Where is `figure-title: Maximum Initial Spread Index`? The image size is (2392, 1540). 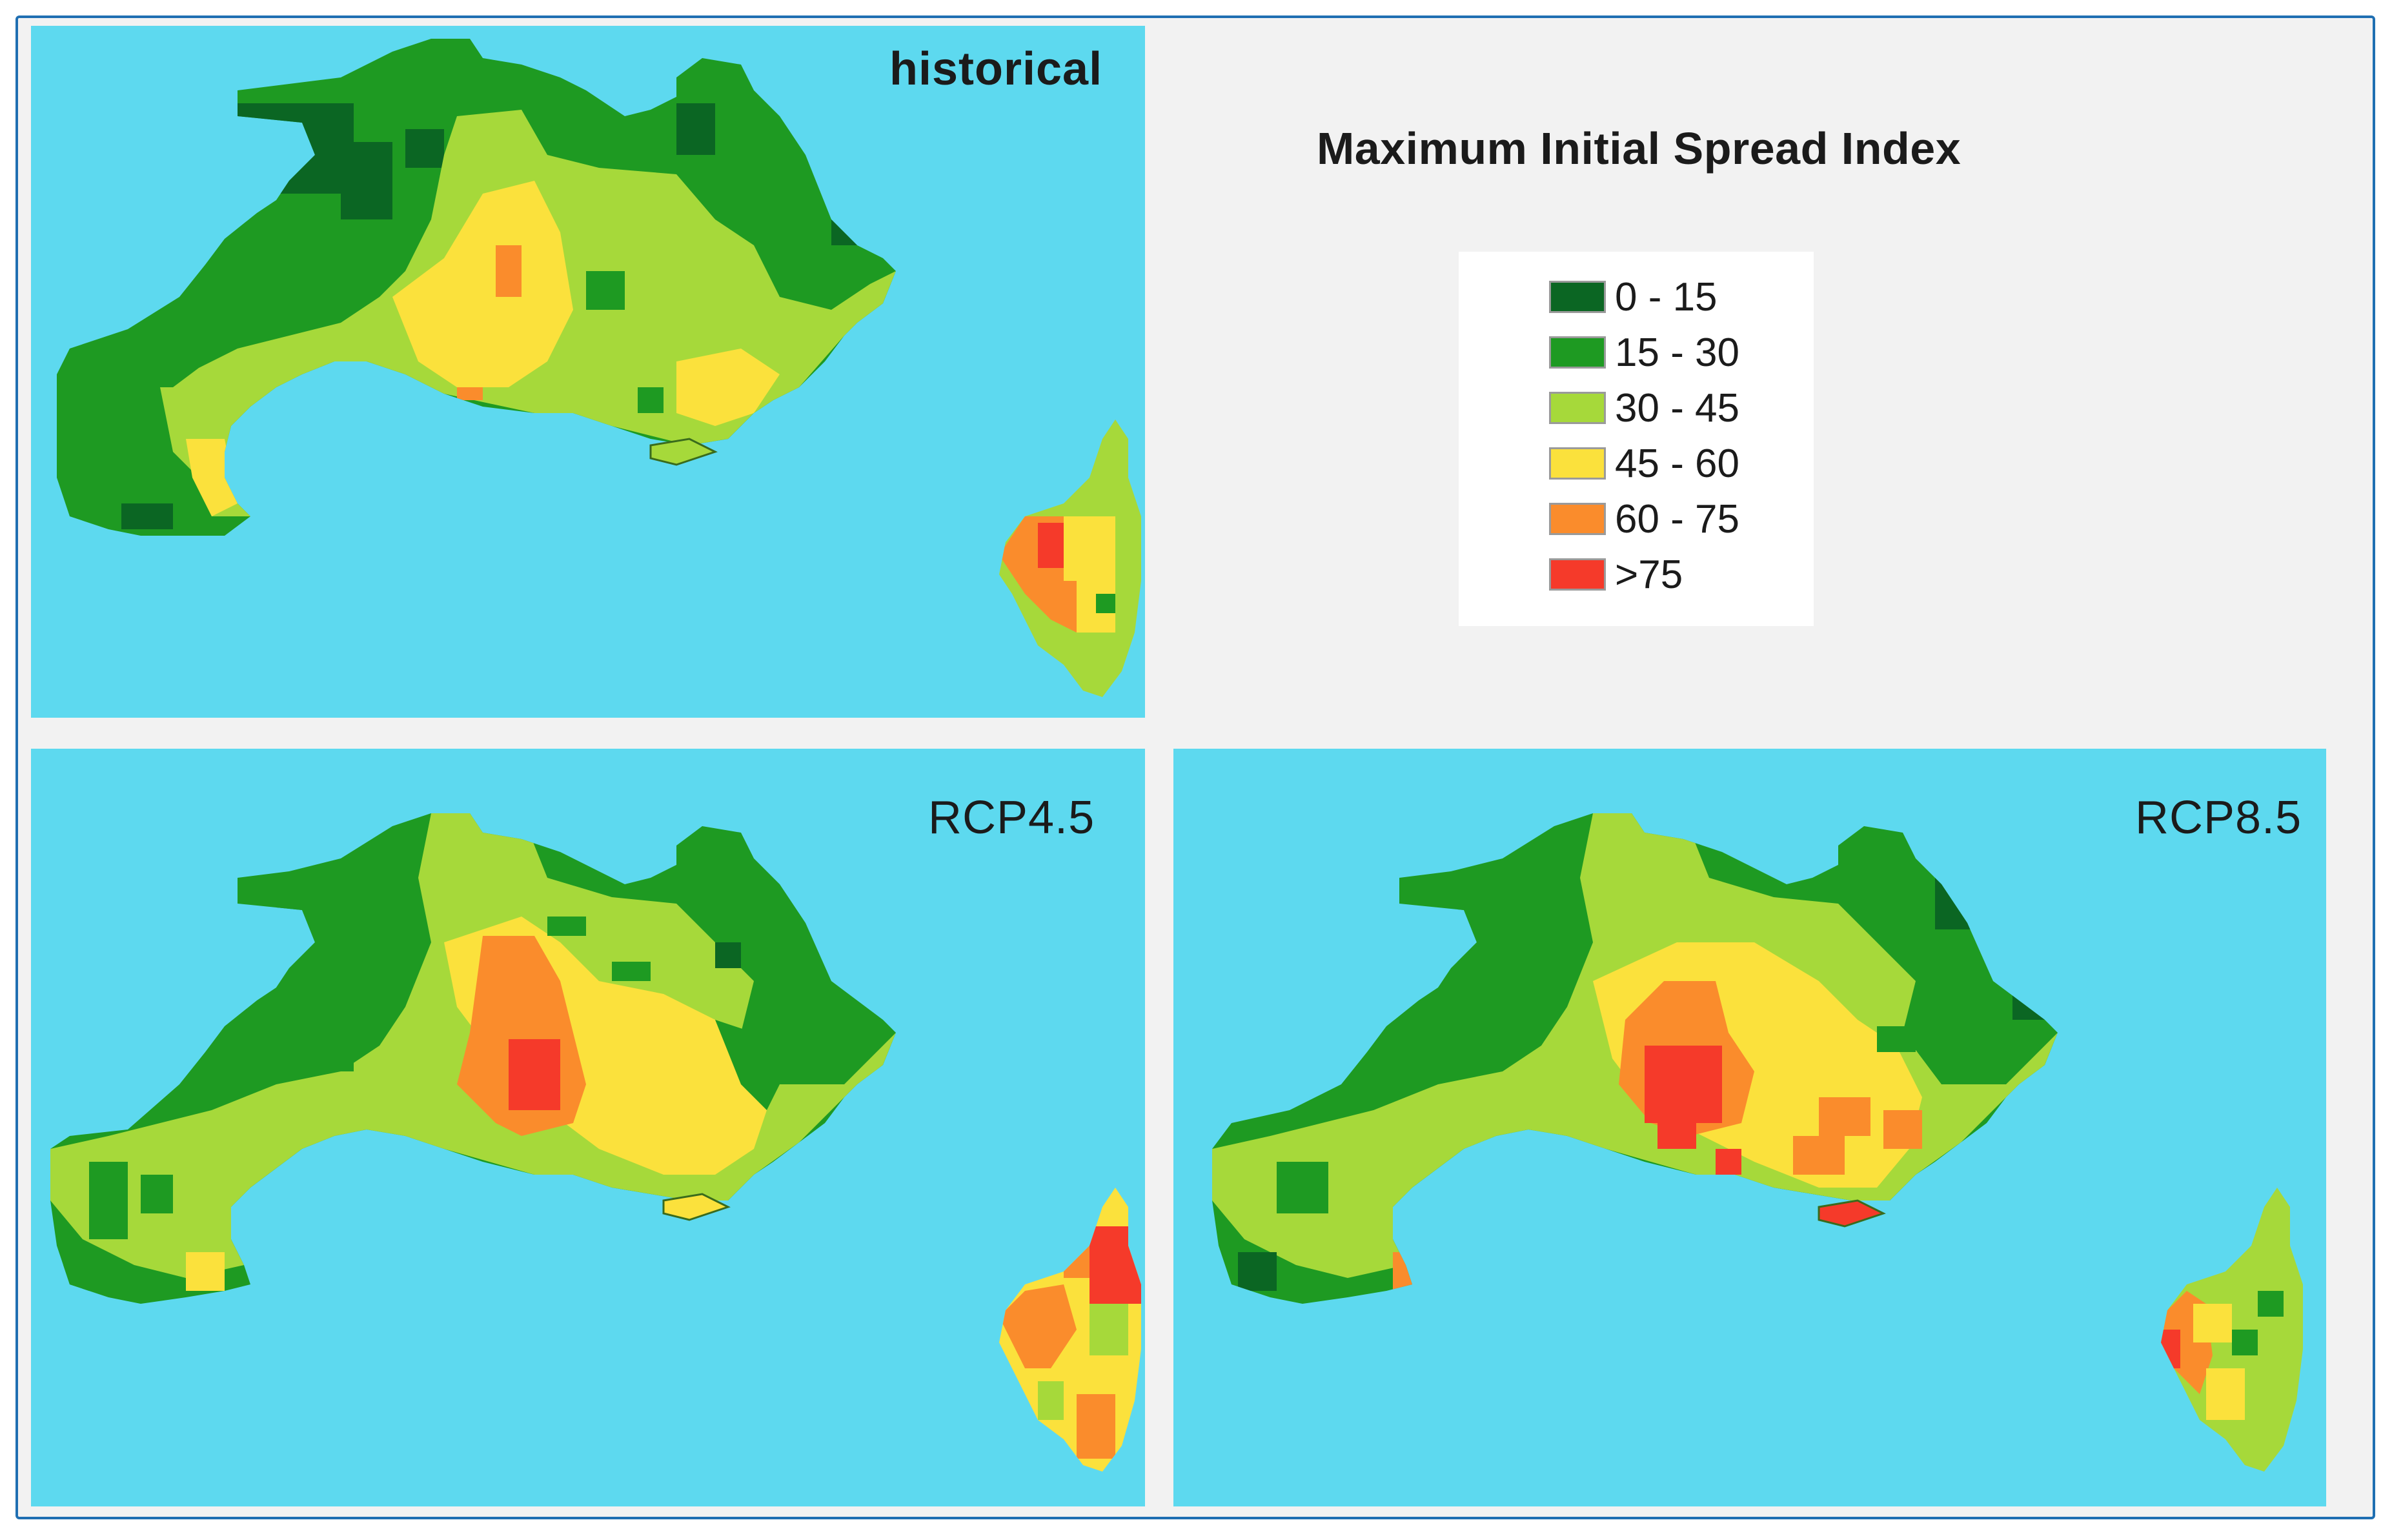 figure-title: Maximum Initial Spread Index is located at coordinates (1639, 148).